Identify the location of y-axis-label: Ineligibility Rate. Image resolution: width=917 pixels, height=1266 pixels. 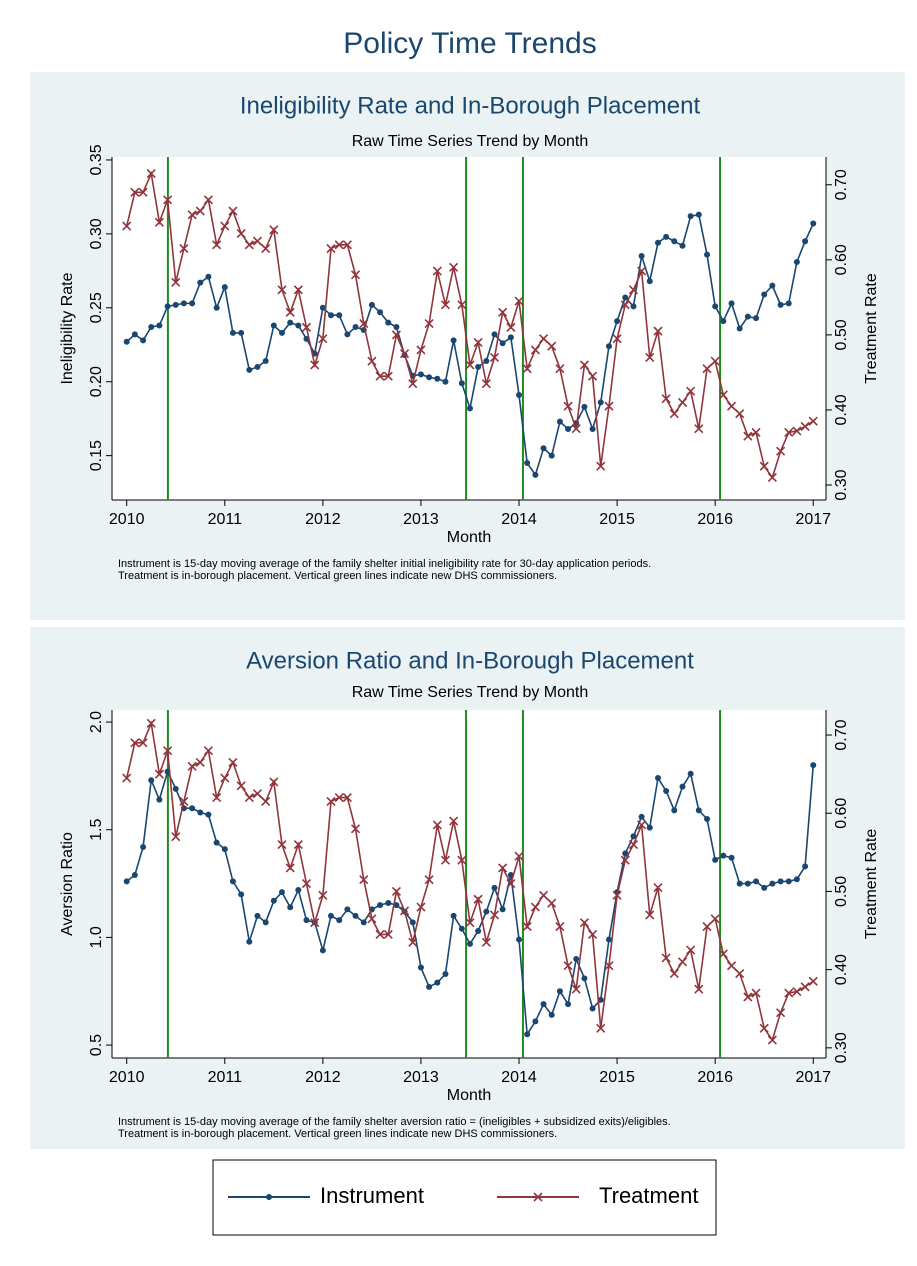
(67, 328).